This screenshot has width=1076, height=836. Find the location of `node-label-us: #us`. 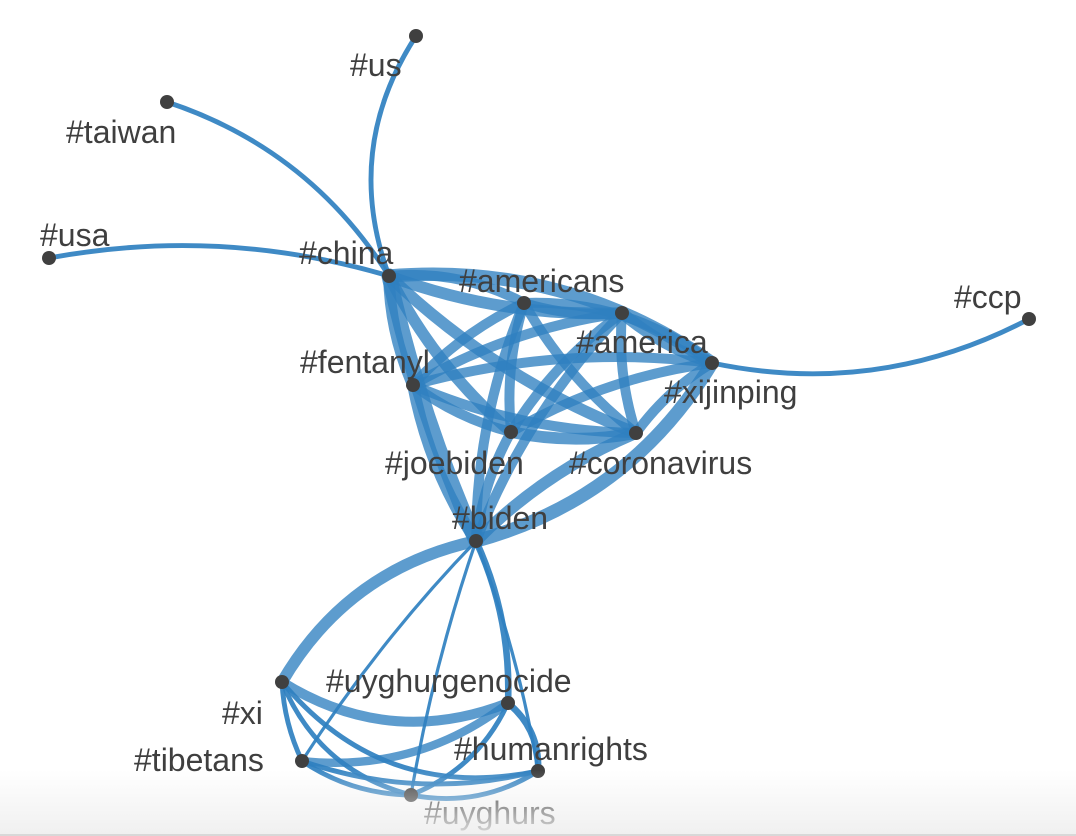

node-label-us: #us is located at coordinates (376, 65).